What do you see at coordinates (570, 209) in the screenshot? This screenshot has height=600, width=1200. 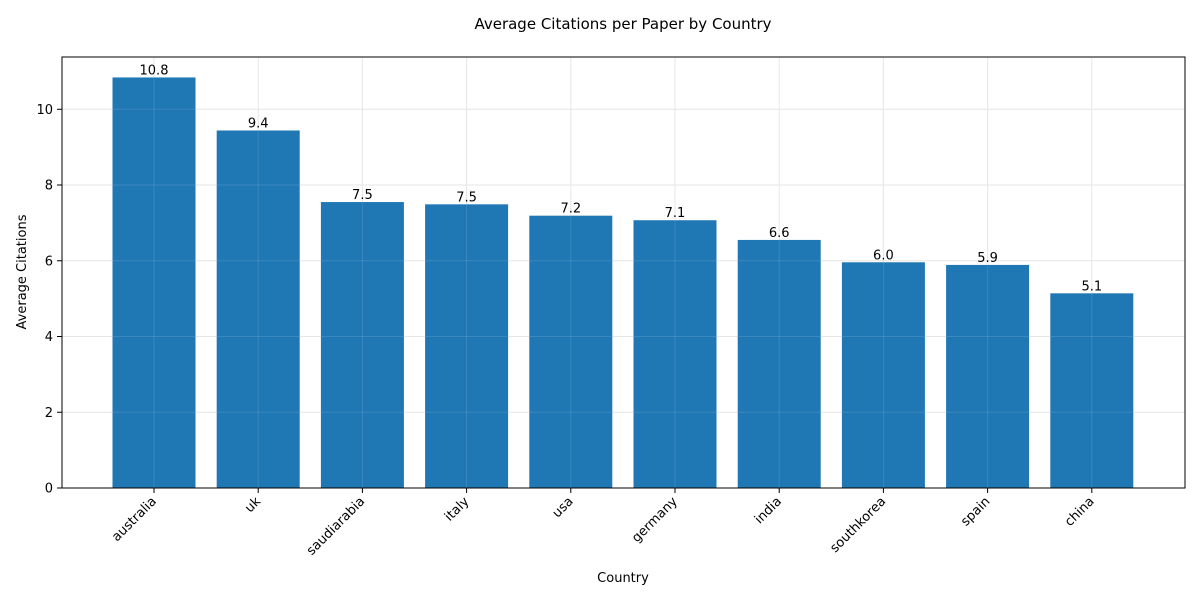 I see `data-label-usa: 7.2` at bounding box center [570, 209].